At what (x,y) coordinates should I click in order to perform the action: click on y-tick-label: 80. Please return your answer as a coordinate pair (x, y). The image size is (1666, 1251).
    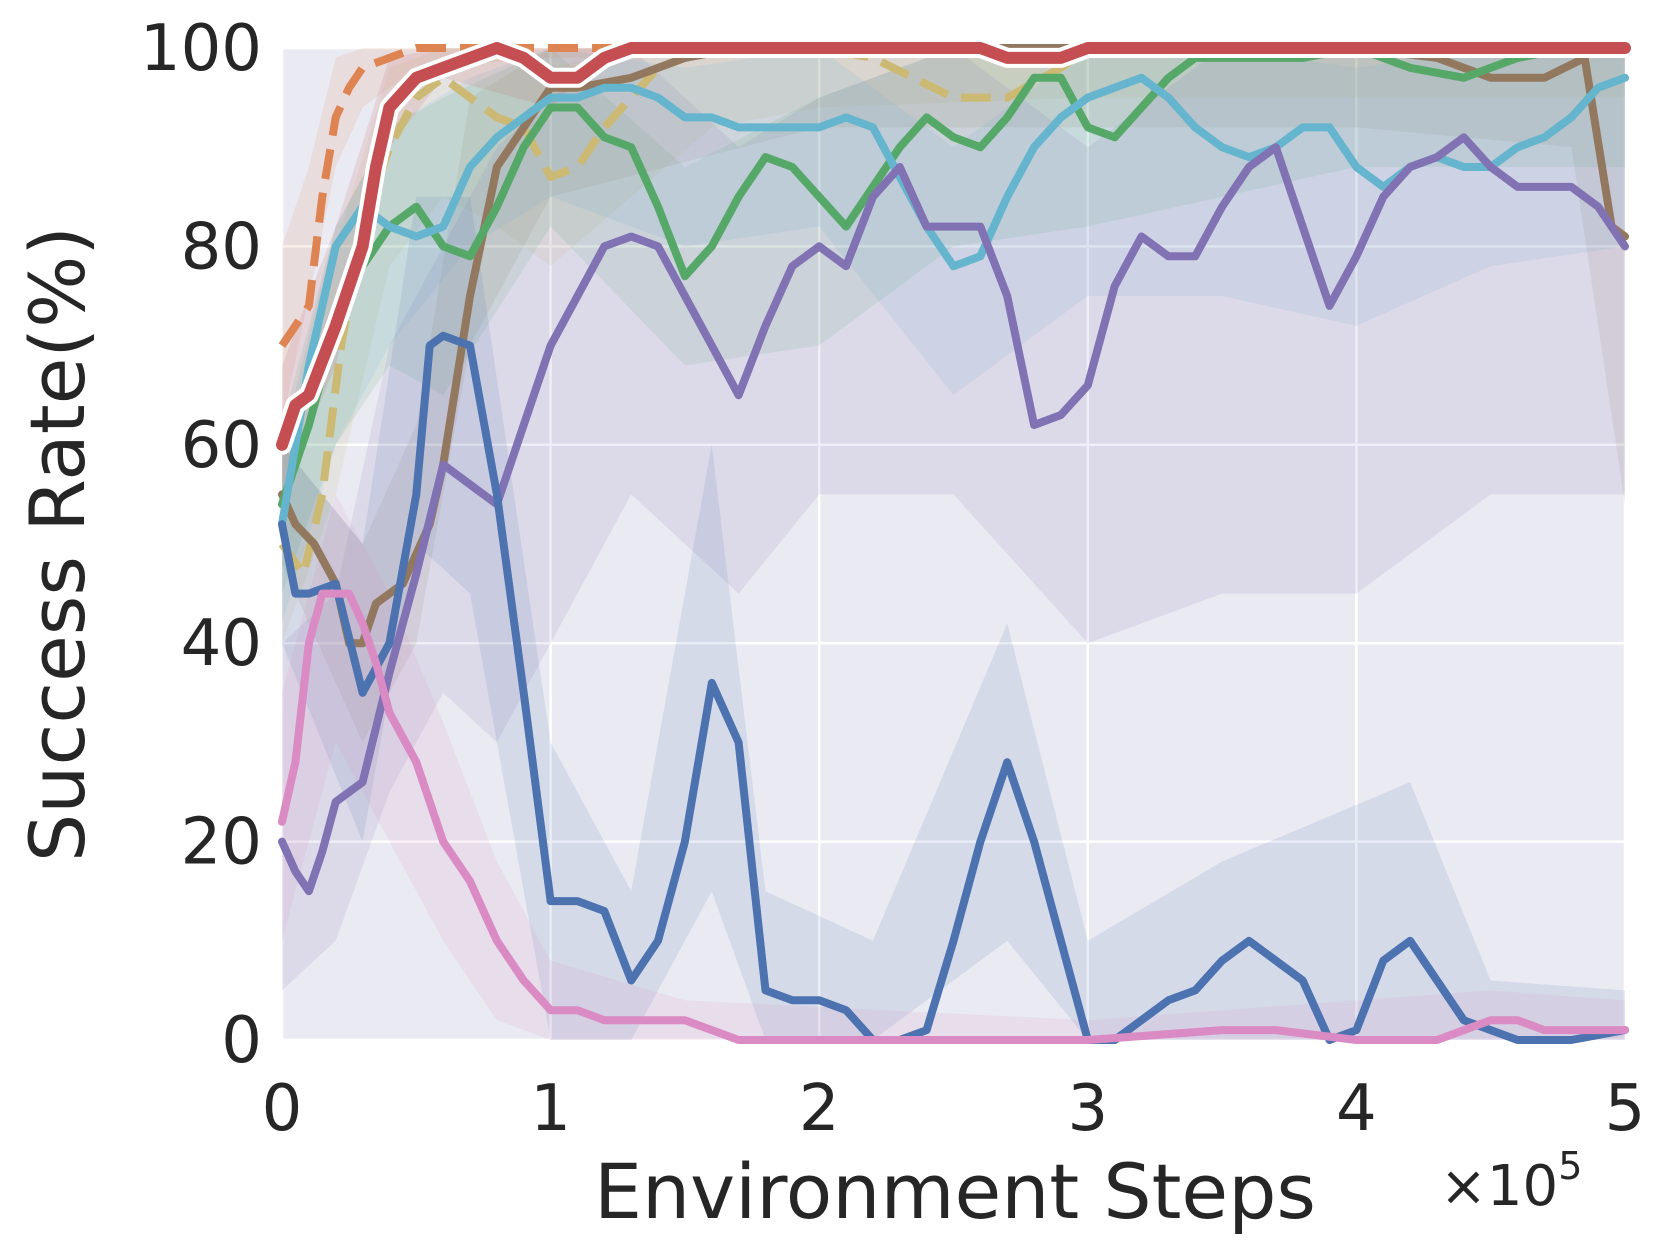
    Looking at the image, I should click on (221, 247).